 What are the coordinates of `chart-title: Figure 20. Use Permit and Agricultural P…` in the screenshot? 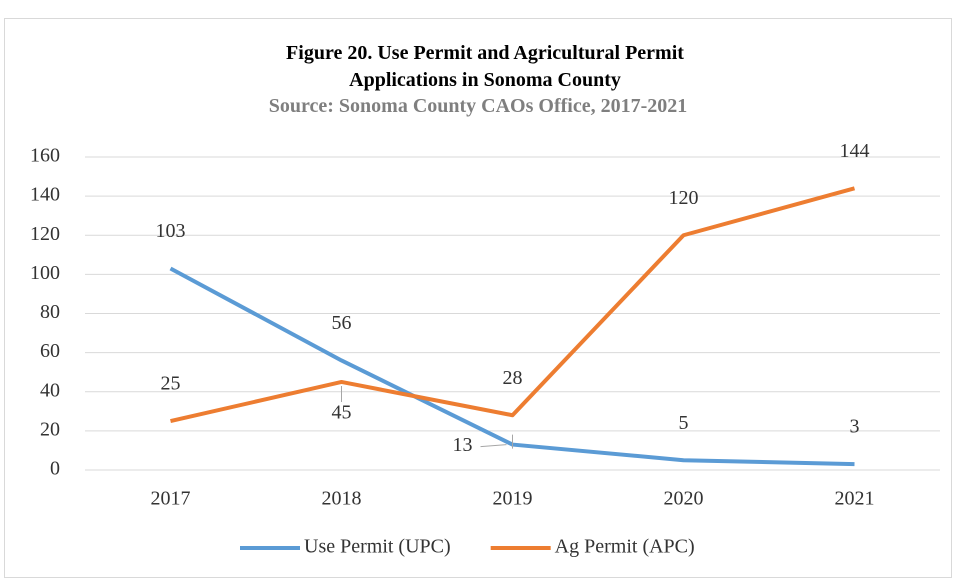 It's located at (485, 66).